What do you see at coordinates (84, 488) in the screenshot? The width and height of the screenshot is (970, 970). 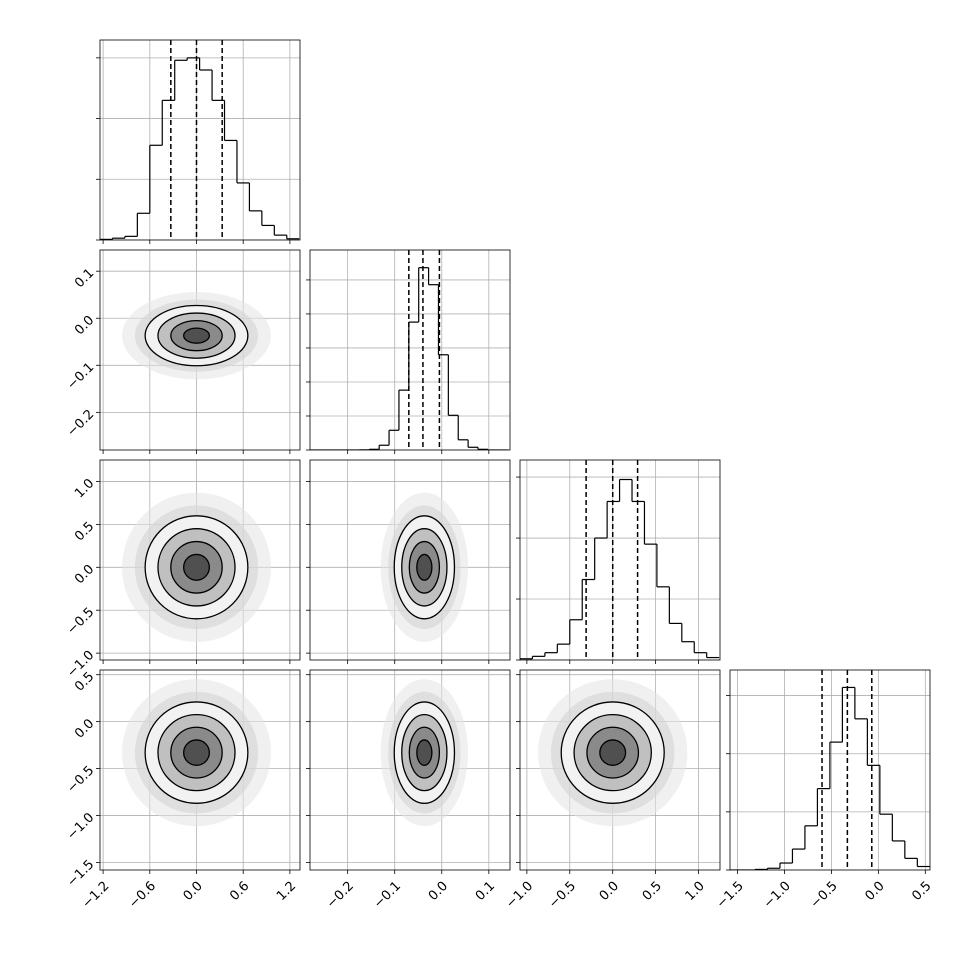 I see `y-tick-label: 1.0` at bounding box center [84, 488].